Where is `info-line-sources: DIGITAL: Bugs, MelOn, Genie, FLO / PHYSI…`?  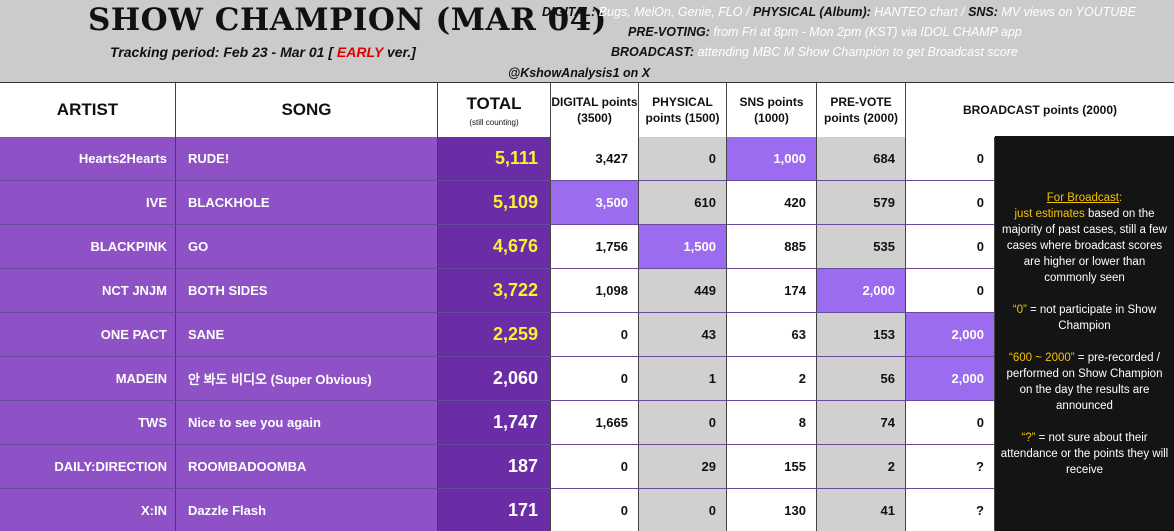
info-line-sources: DIGITAL: Bugs, MelOn, Genie, FLO / PHYSI… is located at coordinates (839, 12).